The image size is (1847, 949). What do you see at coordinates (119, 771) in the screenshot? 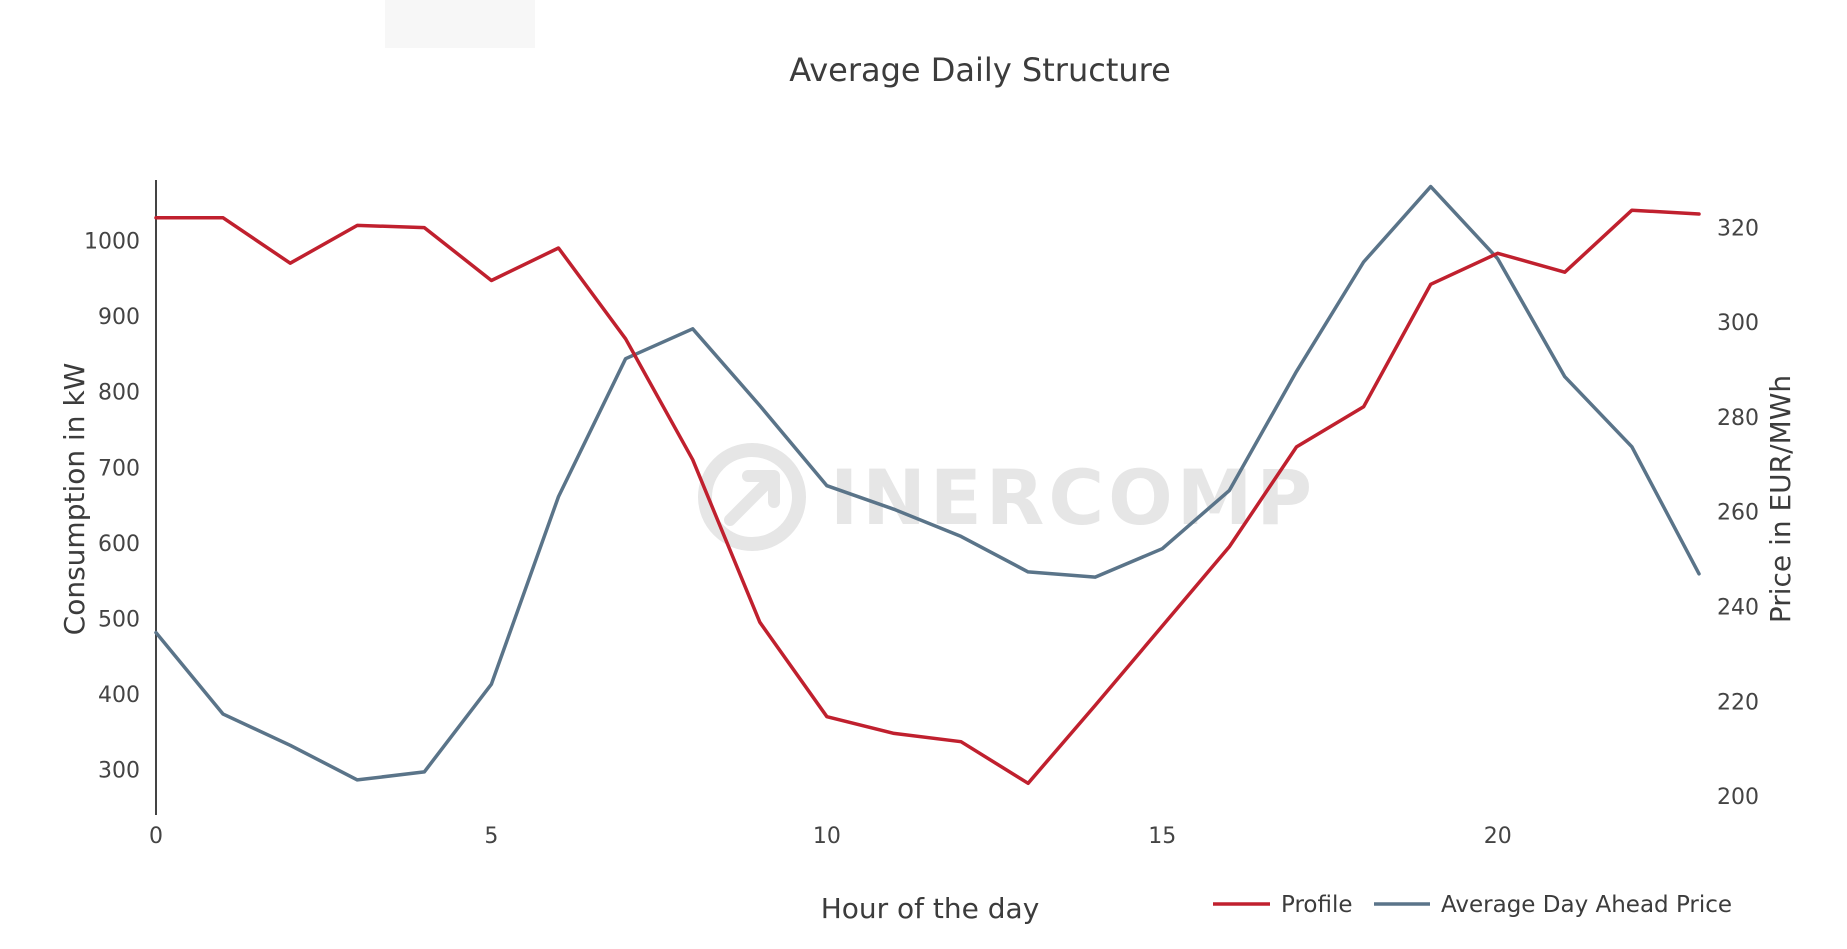
I see `y-left-tick-label-300: 300` at bounding box center [119, 771].